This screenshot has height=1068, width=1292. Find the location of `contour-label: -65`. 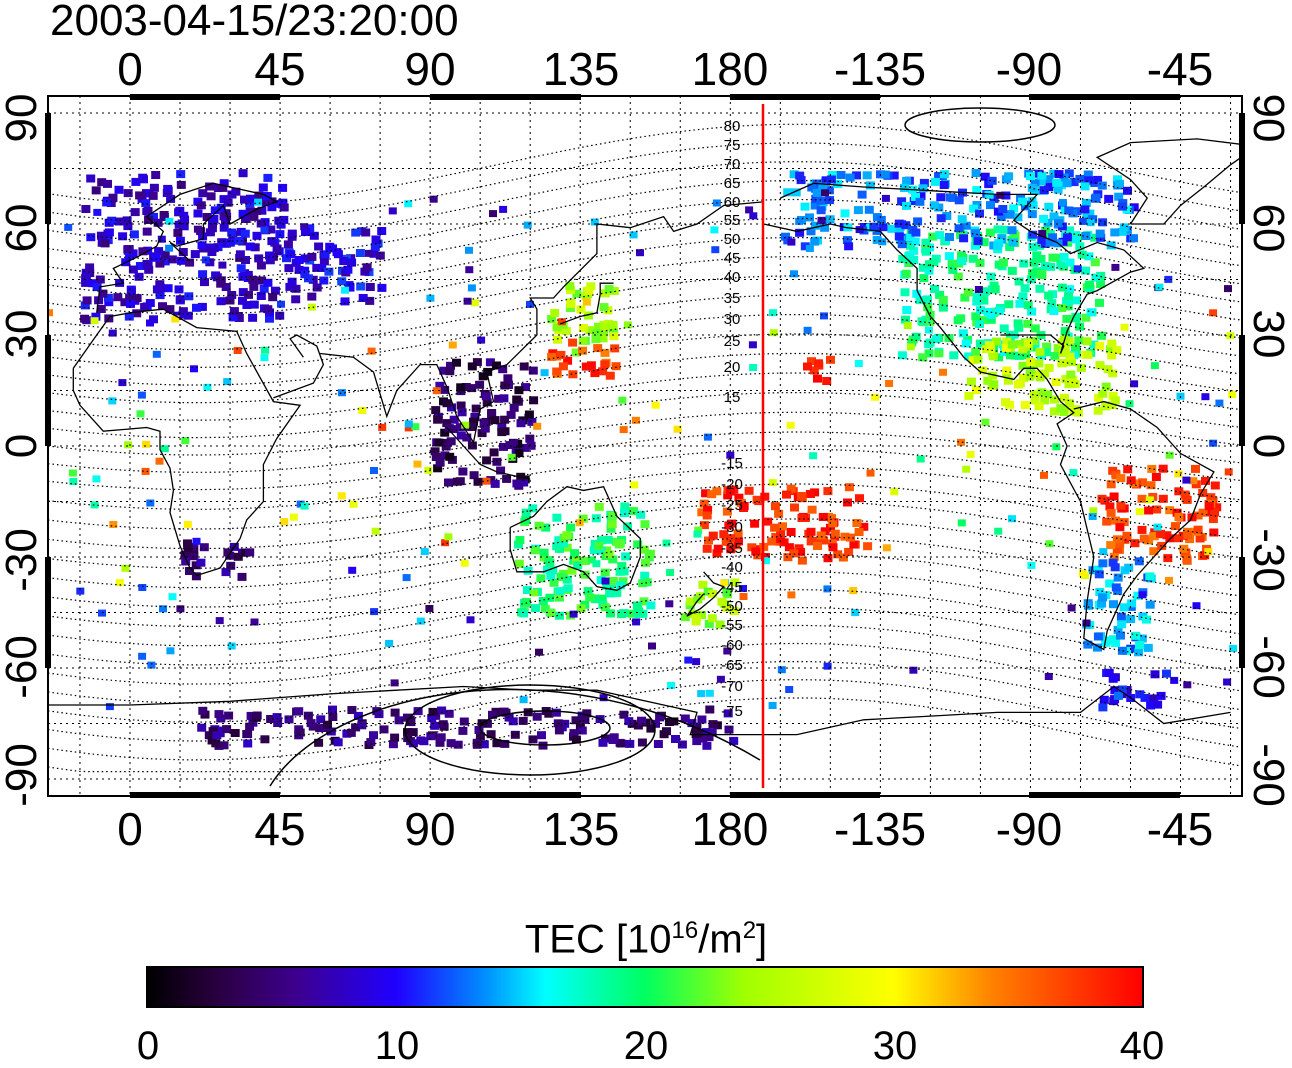

contour-label: -65 is located at coordinates (732, 665).